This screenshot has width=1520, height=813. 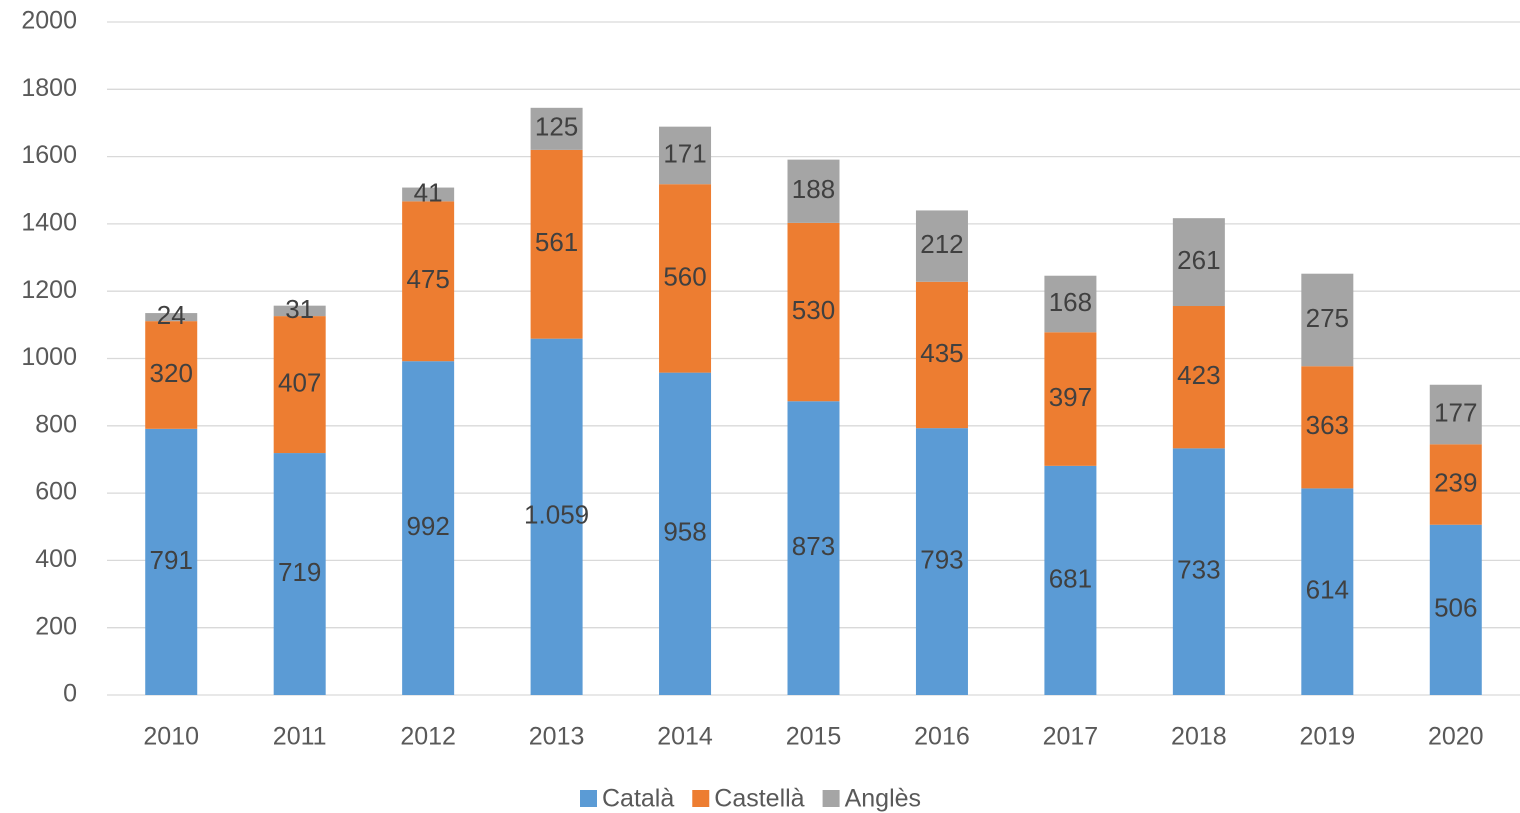 I want to click on y-tick-label: 800, so click(x=56, y=424).